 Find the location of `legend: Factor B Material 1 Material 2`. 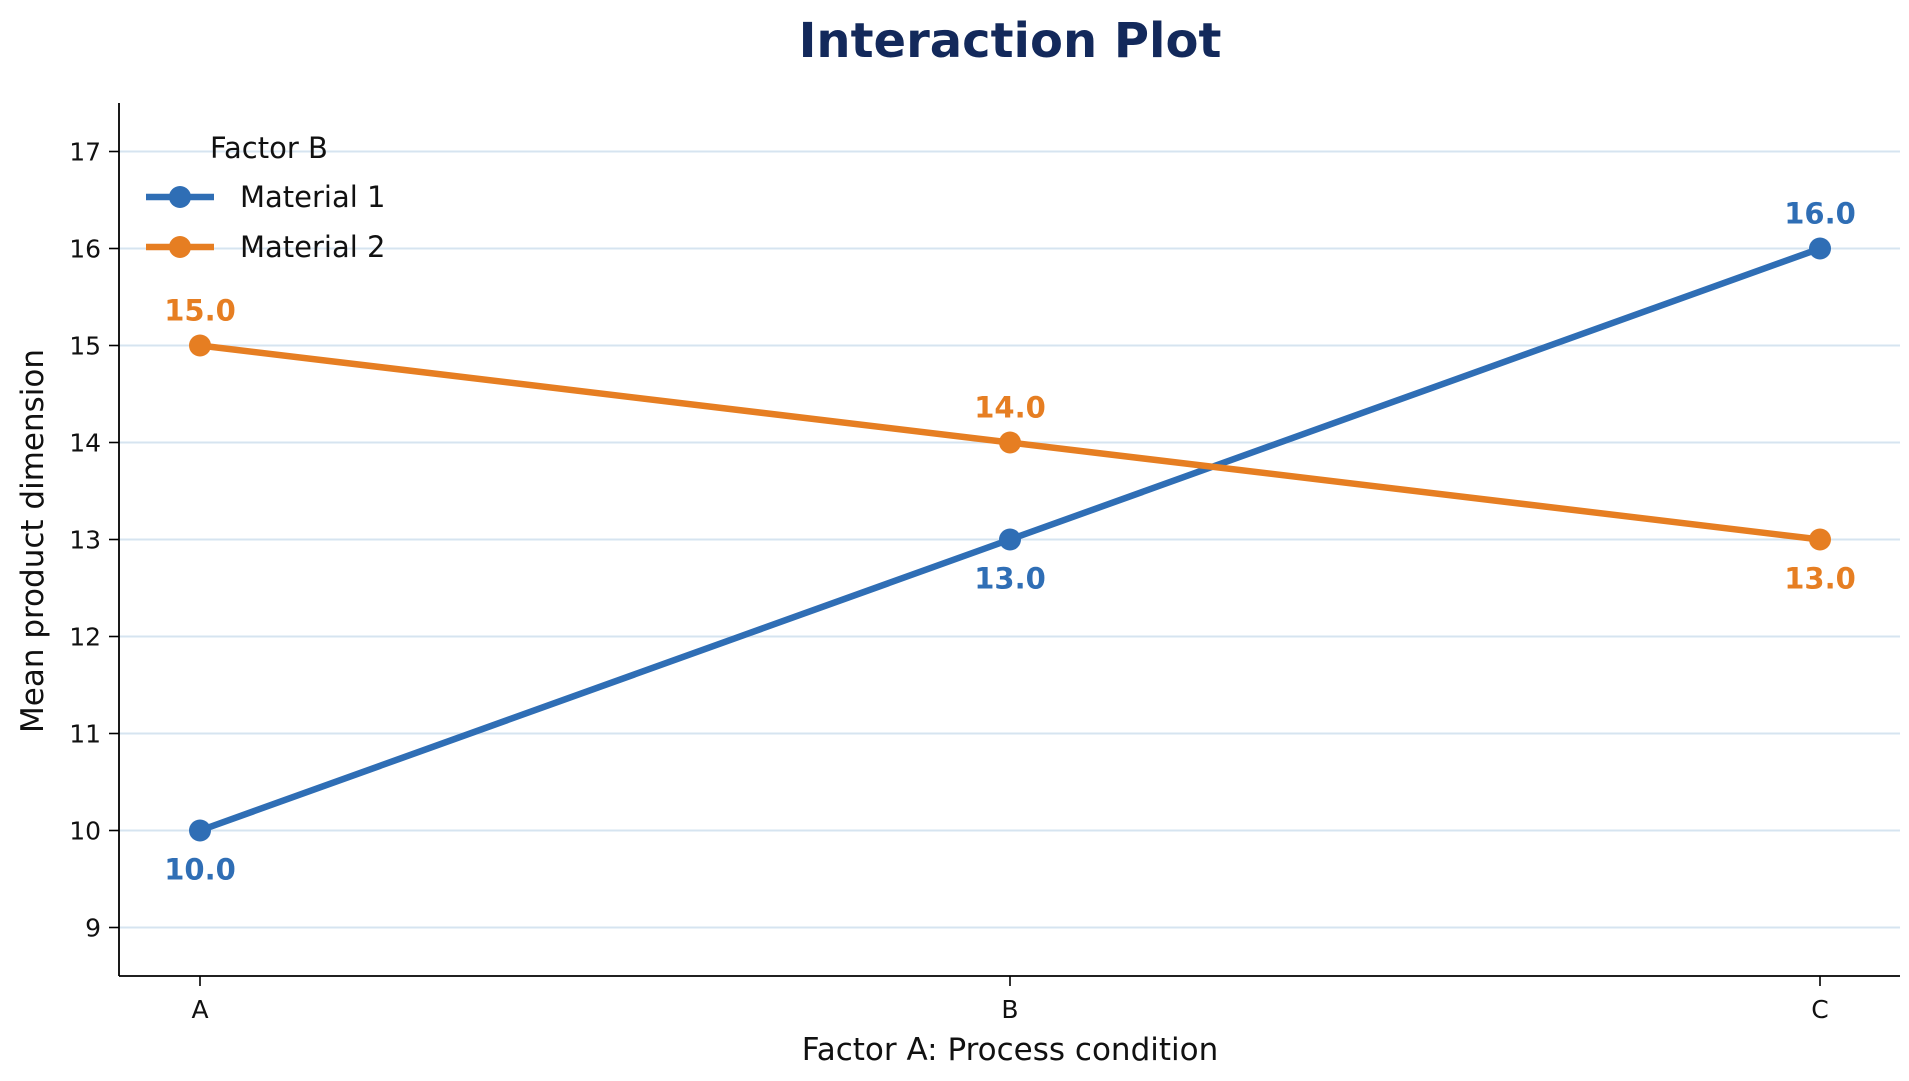

legend: Factor B Material 1 Material 2 is located at coordinates (265, 197).